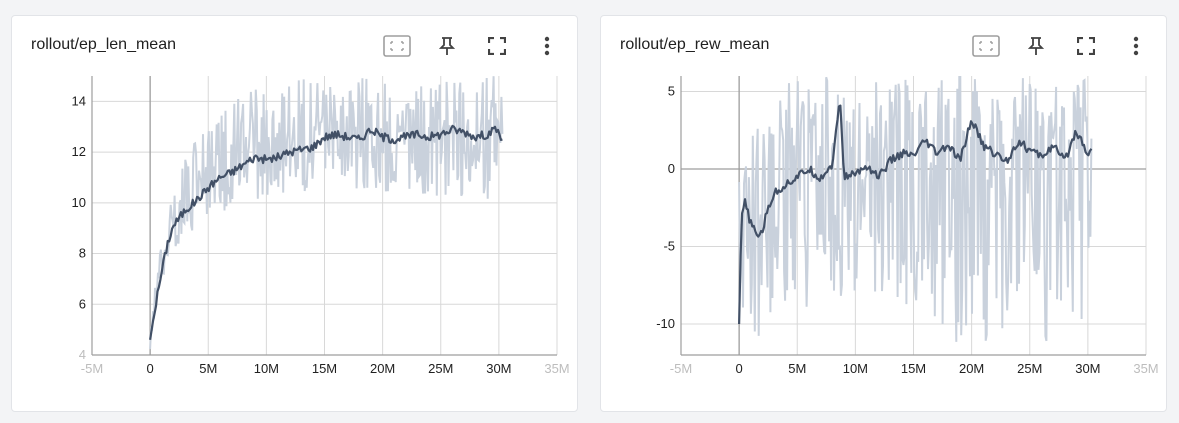  What do you see at coordinates (671, 168) in the screenshot?
I see `y-tick-label: 0` at bounding box center [671, 168].